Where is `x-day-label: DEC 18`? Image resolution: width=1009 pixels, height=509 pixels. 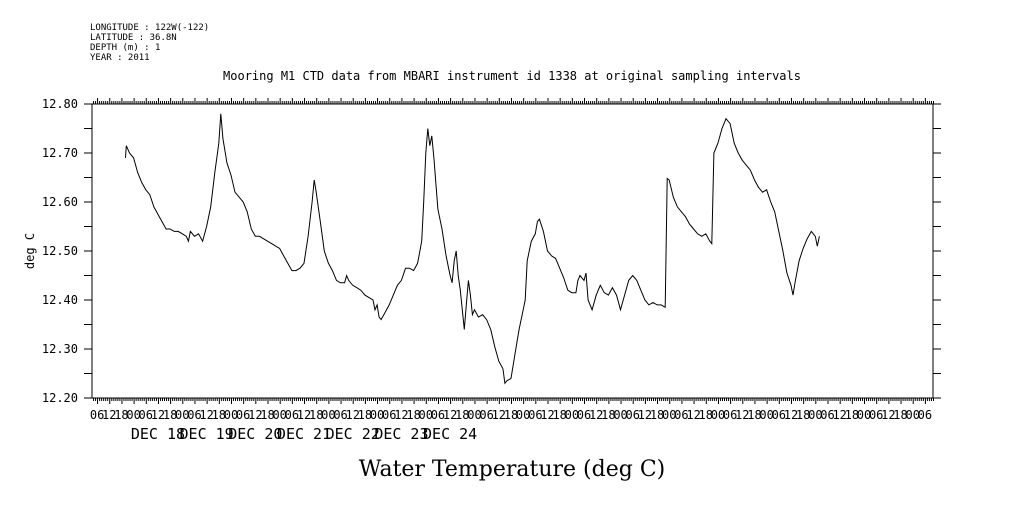
x-day-label: DEC 18 is located at coordinates (158, 434).